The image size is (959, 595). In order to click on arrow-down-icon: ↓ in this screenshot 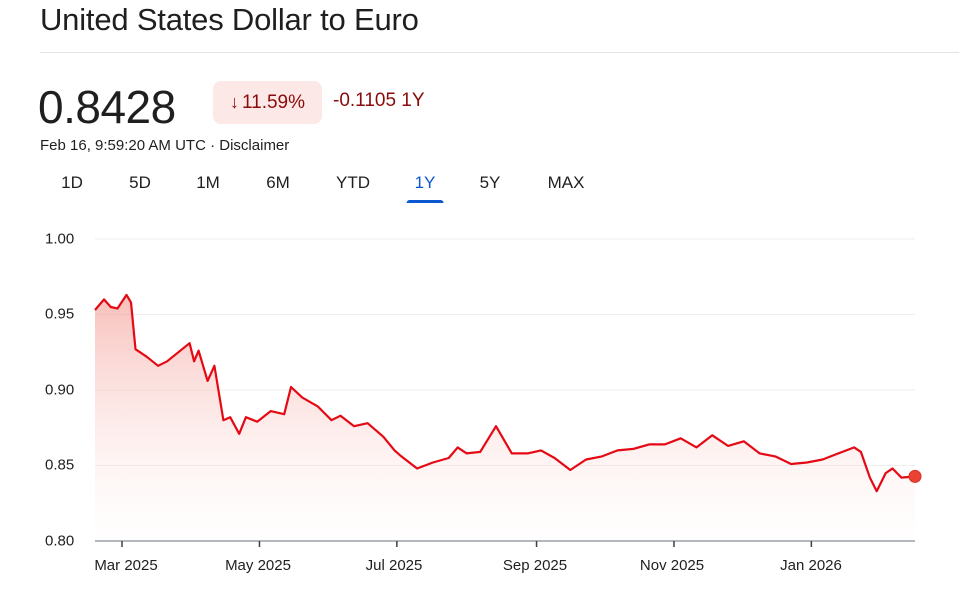, I will do `click(234, 102)`.